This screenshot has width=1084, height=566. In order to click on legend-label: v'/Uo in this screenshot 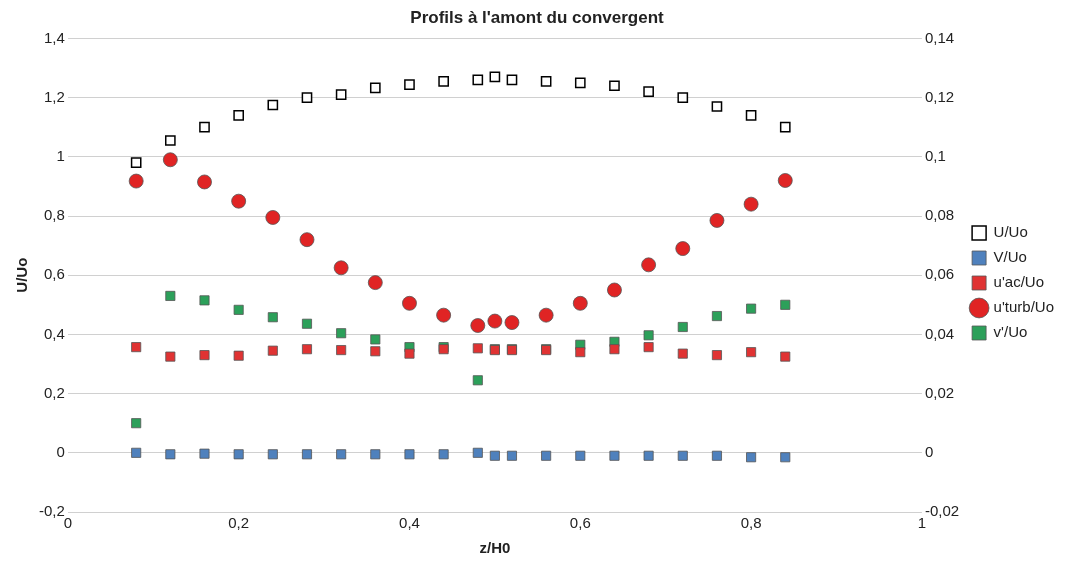, I will do `click(1010, 332)`.